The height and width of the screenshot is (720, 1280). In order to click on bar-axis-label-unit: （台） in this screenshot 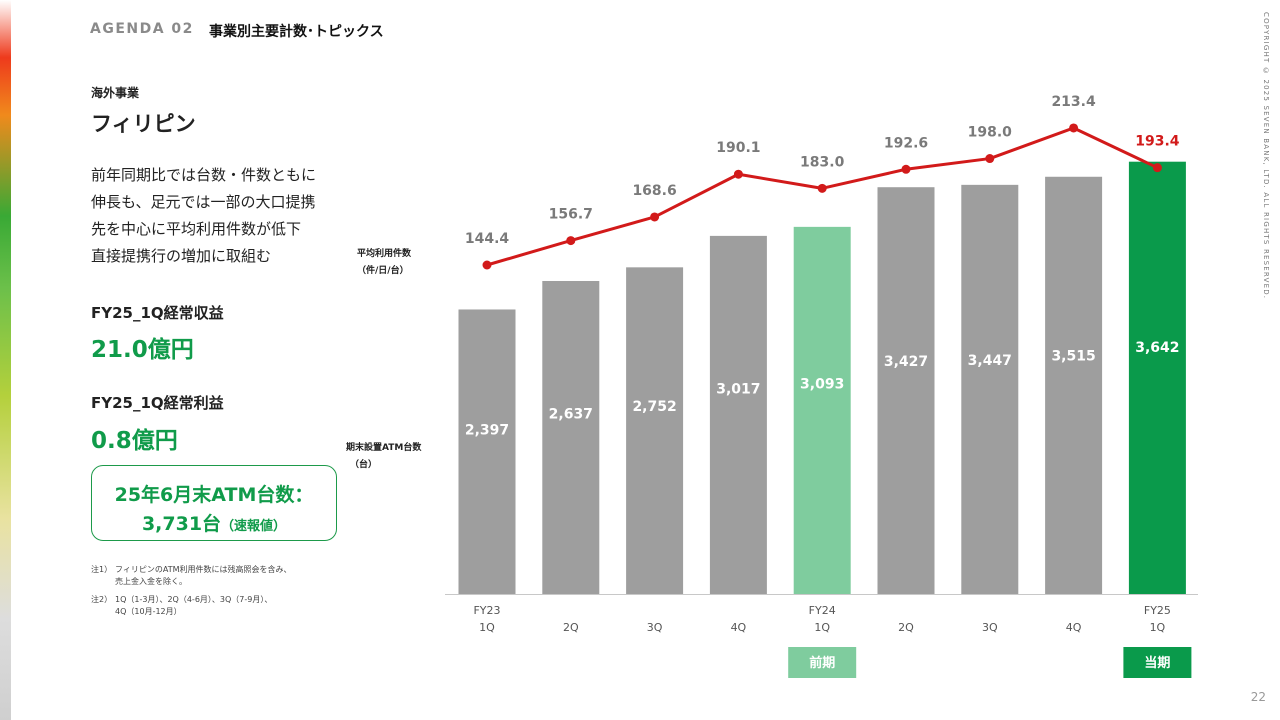, I will do `click(364, 465)`.